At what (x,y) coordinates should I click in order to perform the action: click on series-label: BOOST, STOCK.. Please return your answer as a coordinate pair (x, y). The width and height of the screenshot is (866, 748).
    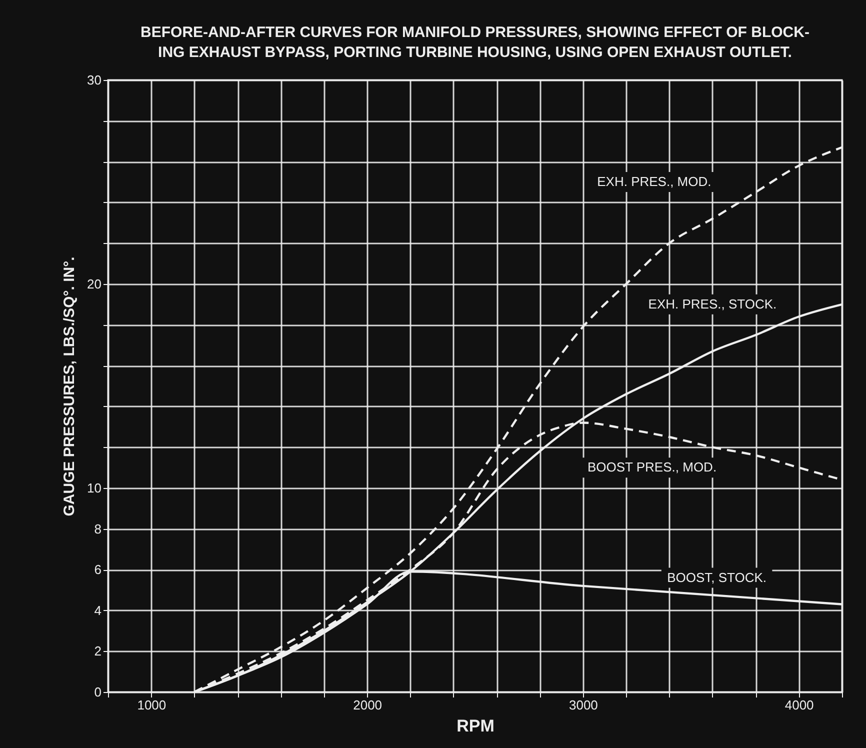
    Looking at the image, I should click on (717, 577).